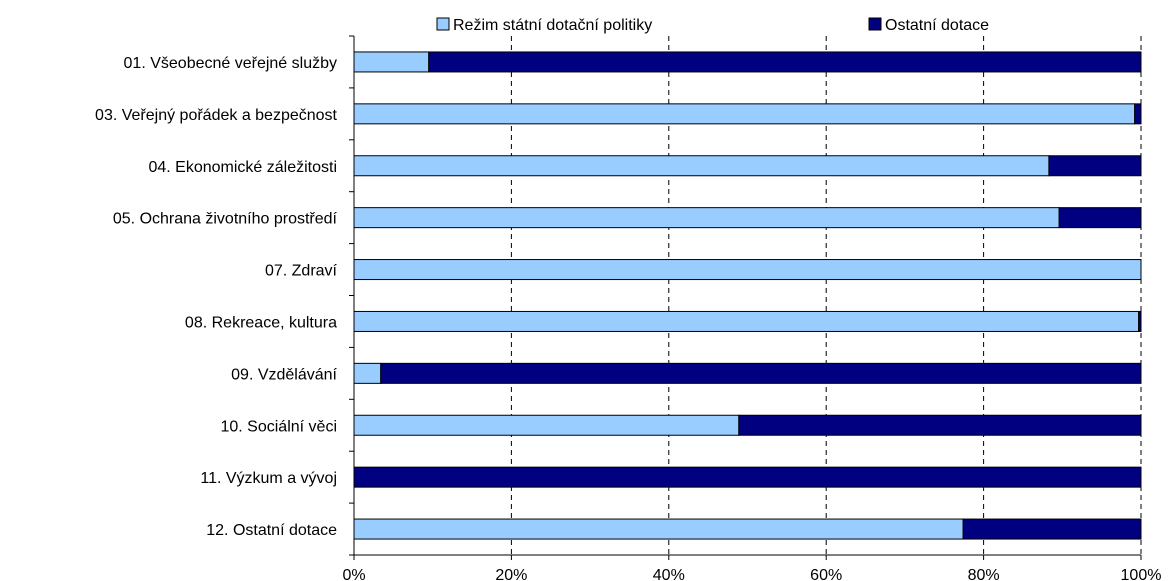 The height and width of the screenshot is (581, 1169). Describe the element at coordinates (353, 574) in the screenshot. I see `x-tick-label-0: 0%` at that location.